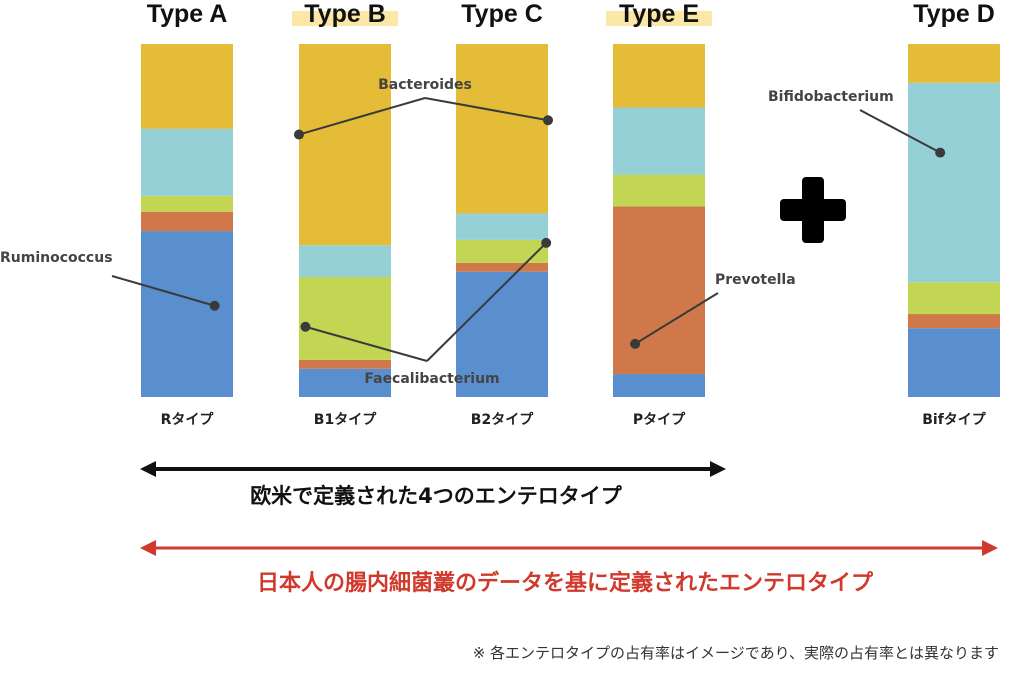 This screenshot has height=689, width=1024. I want to click on annotation-prevotella: Prevotella, so click(713, 310).